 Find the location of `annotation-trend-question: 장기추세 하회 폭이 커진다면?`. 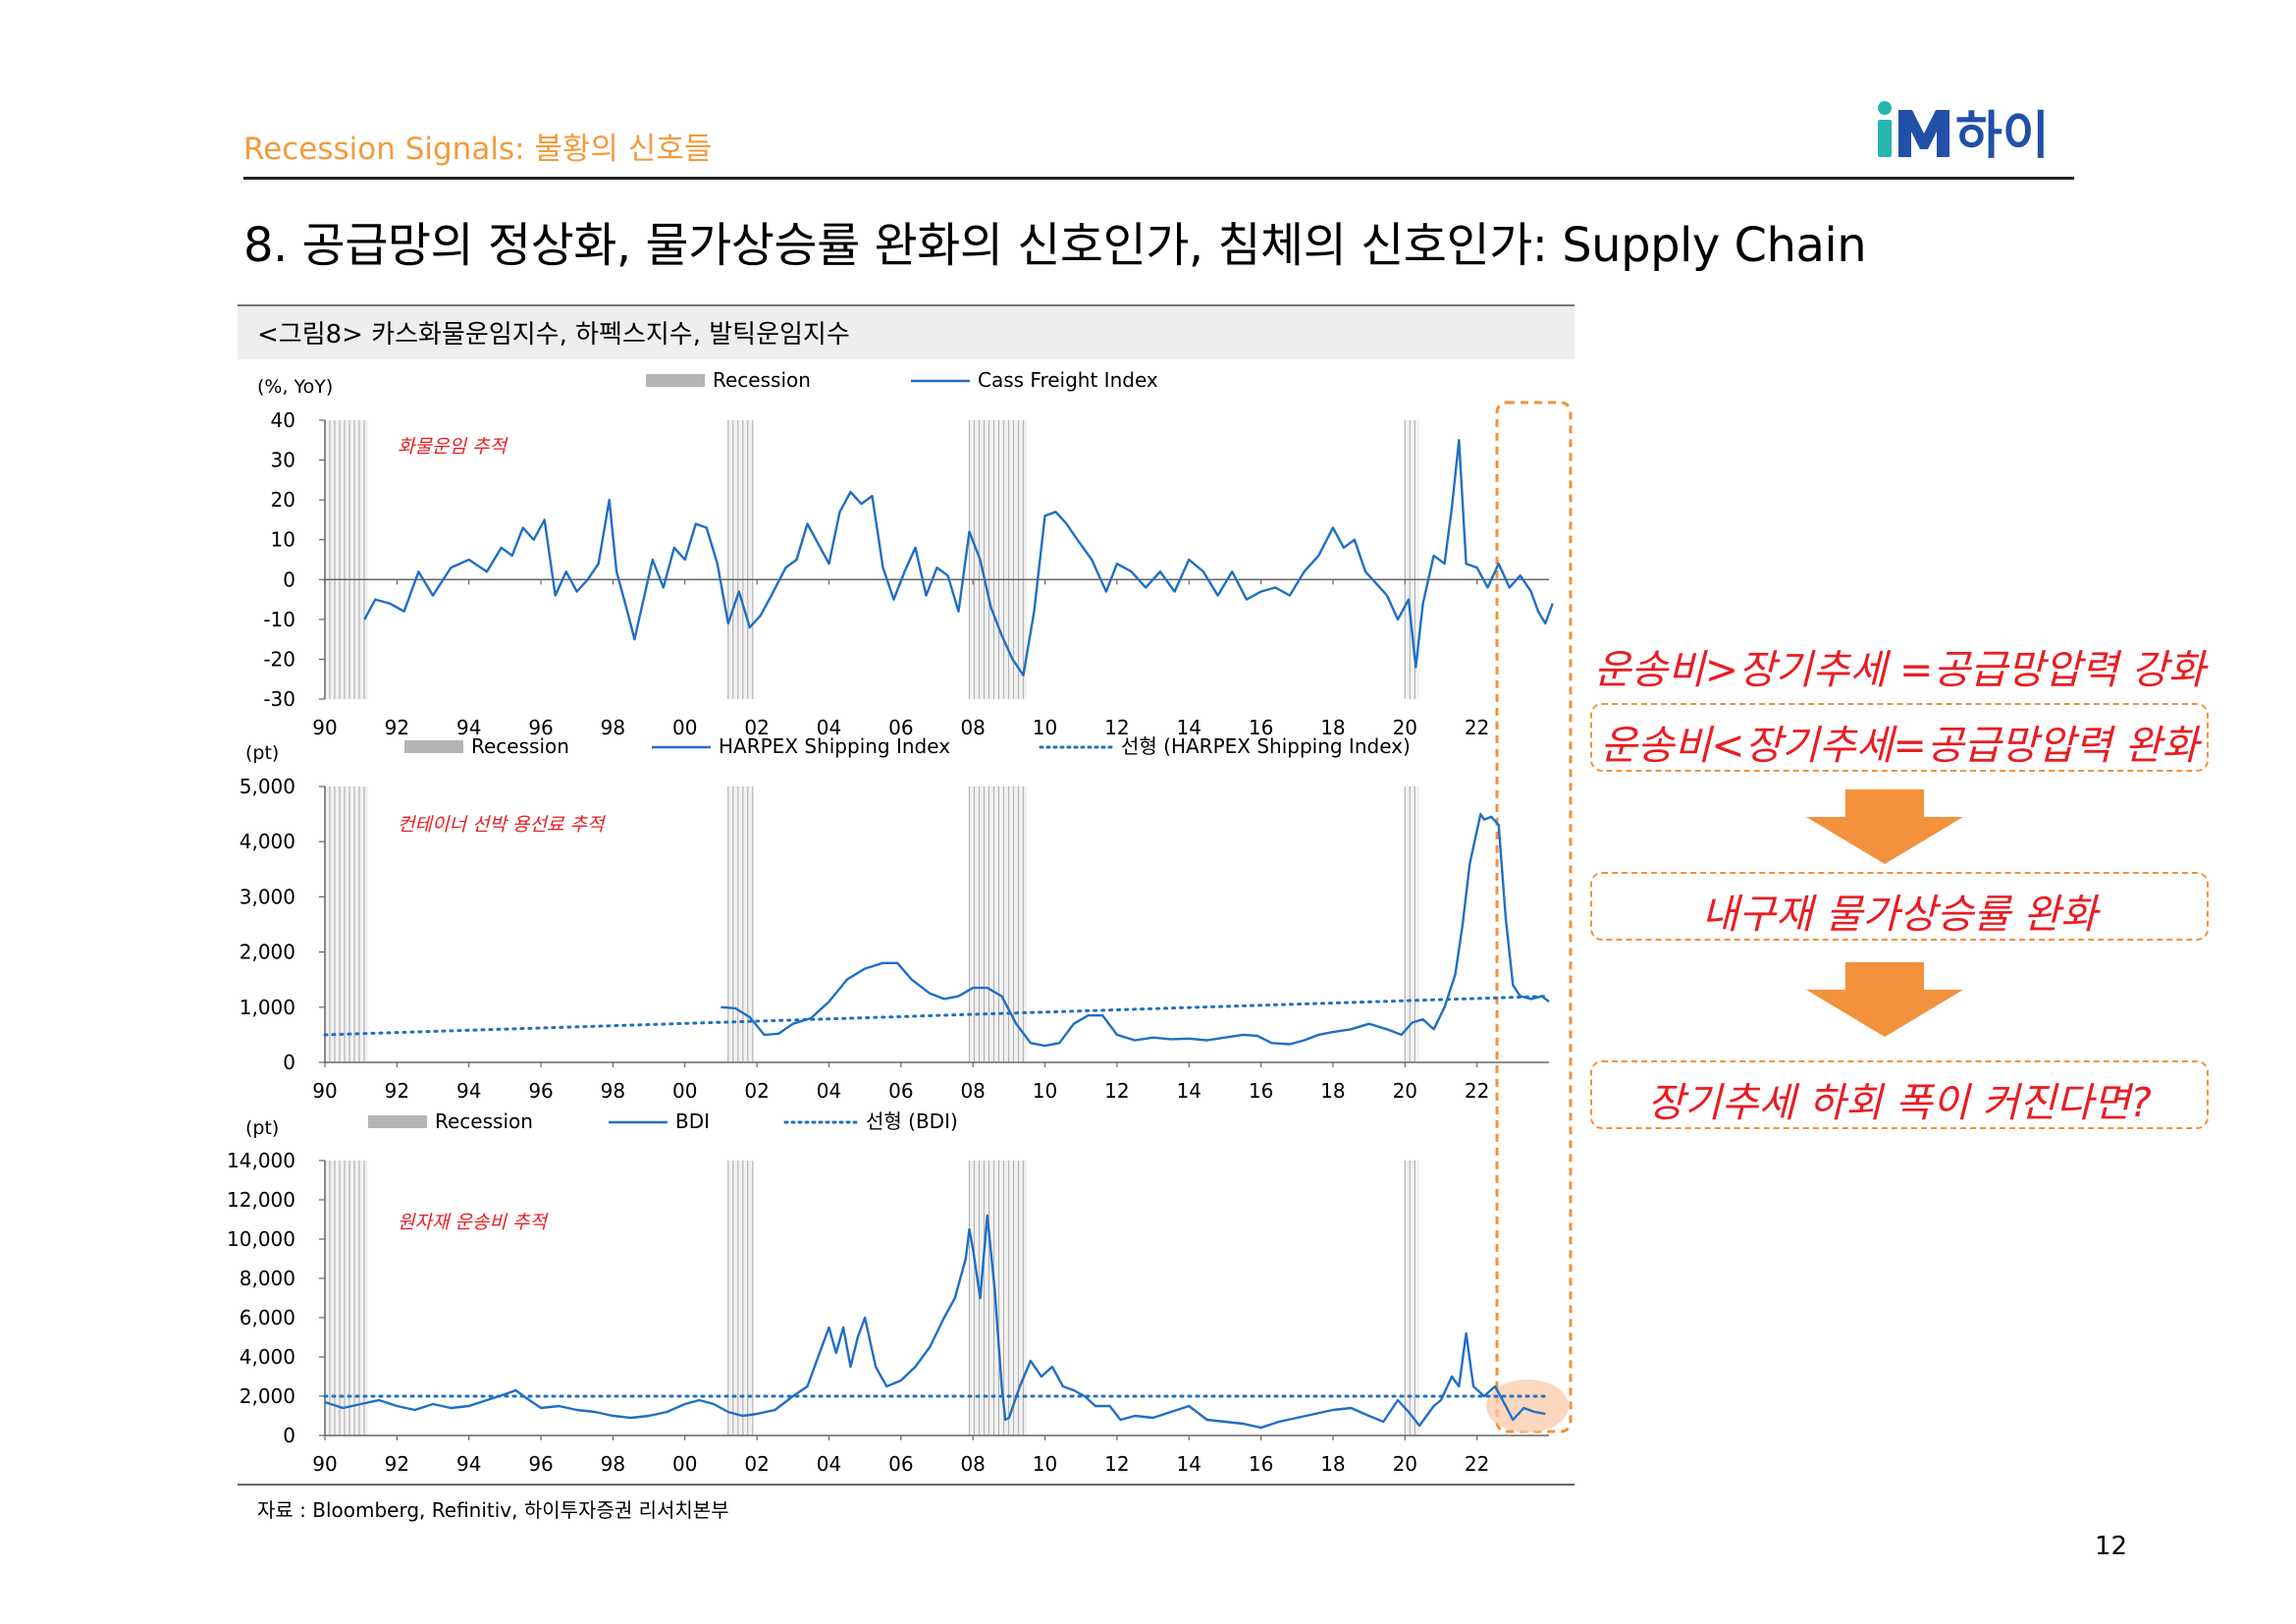

annotation-trend-question: 장기추세 하회 폭이 커진다면? is located at coordinates (1899, 1102).